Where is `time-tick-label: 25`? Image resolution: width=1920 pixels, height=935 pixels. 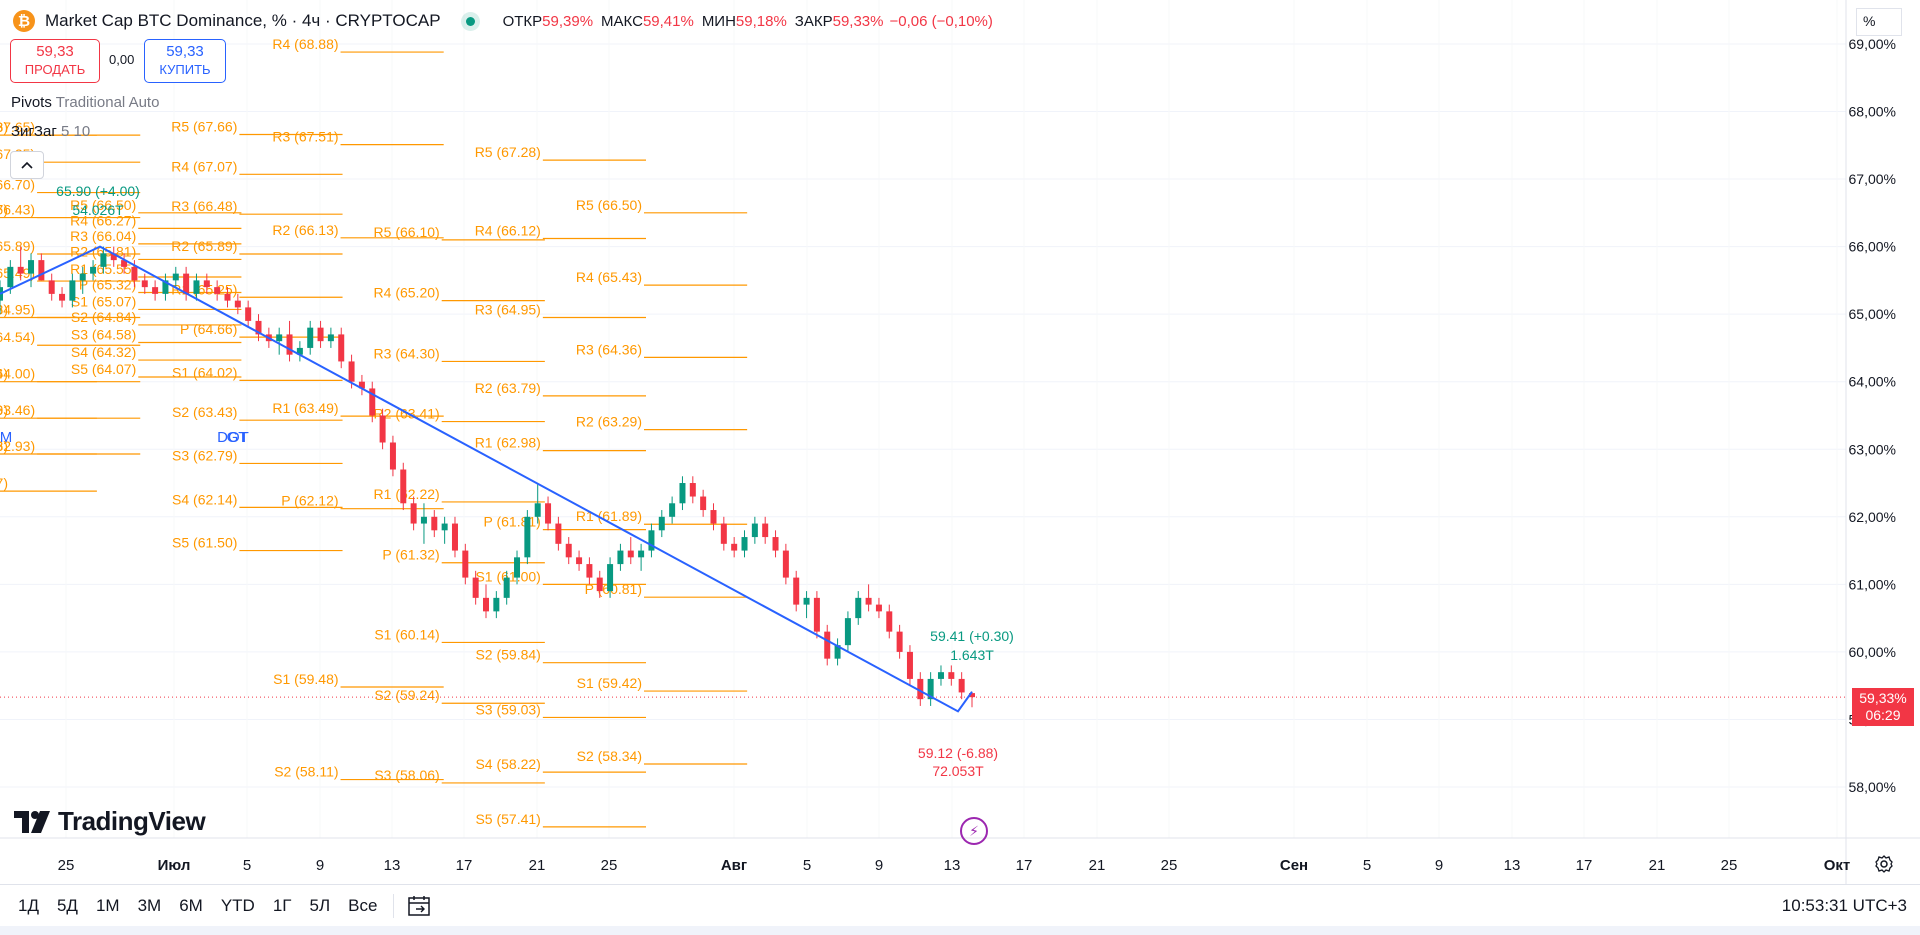 time-tick-label: 25 is located at coordinates (1729, 865).